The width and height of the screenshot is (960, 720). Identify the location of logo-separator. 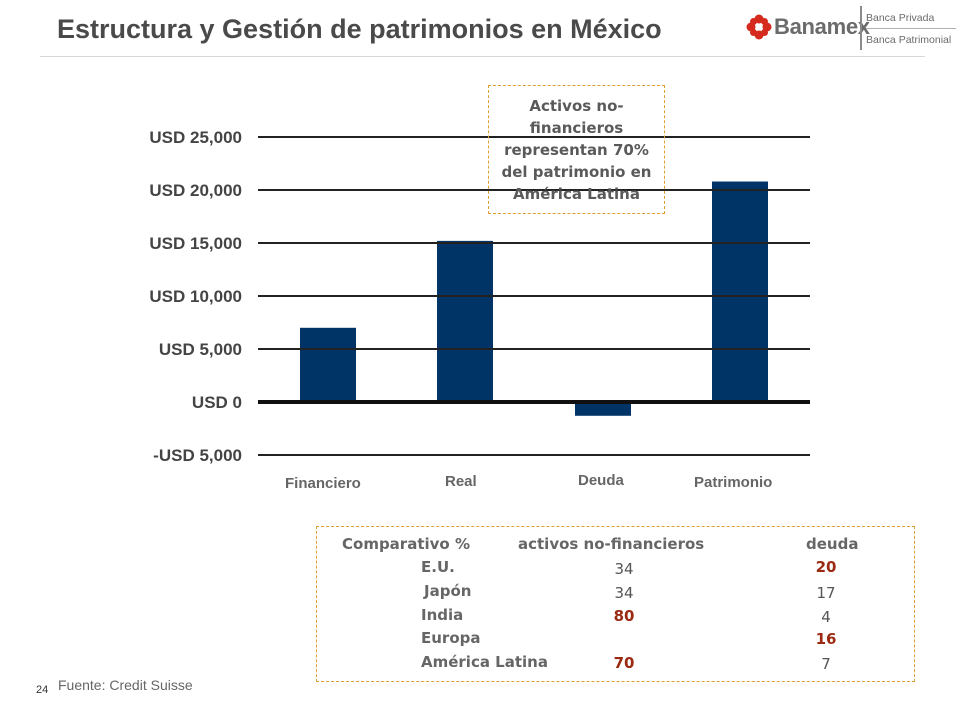
(911, 28).